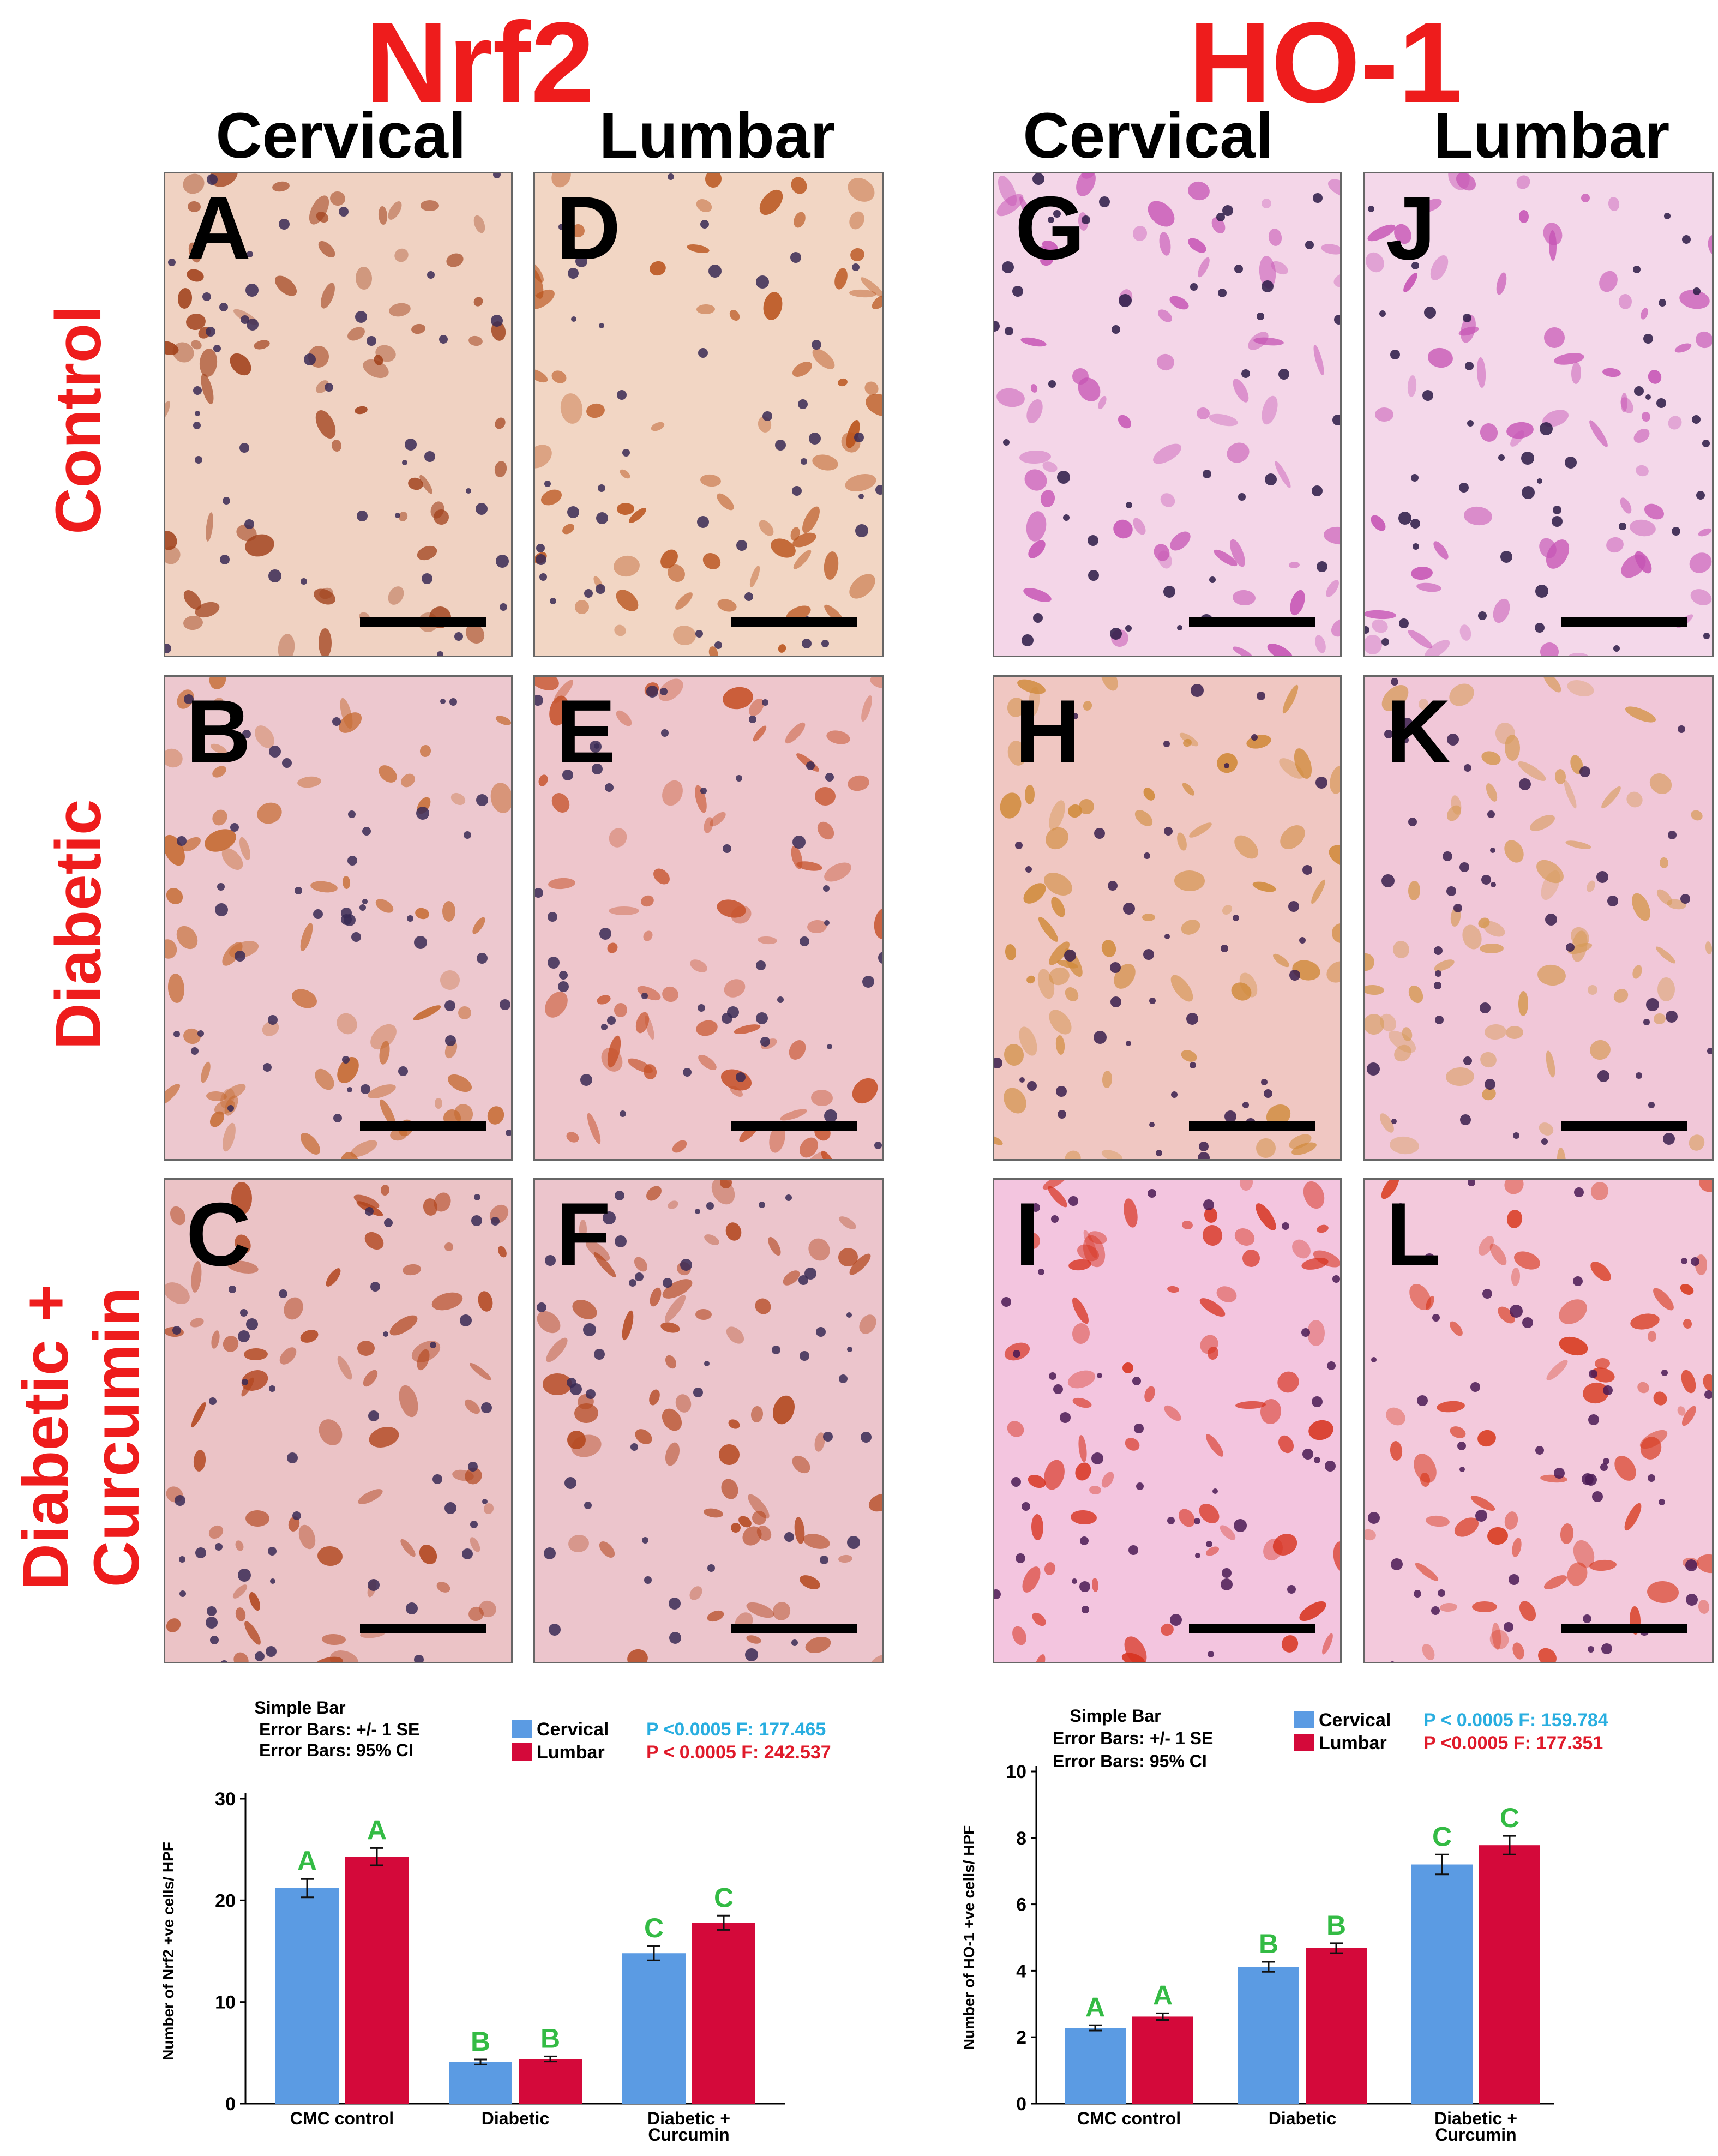  I want to click on y-tick-label: 2, so click(1021, 2037).